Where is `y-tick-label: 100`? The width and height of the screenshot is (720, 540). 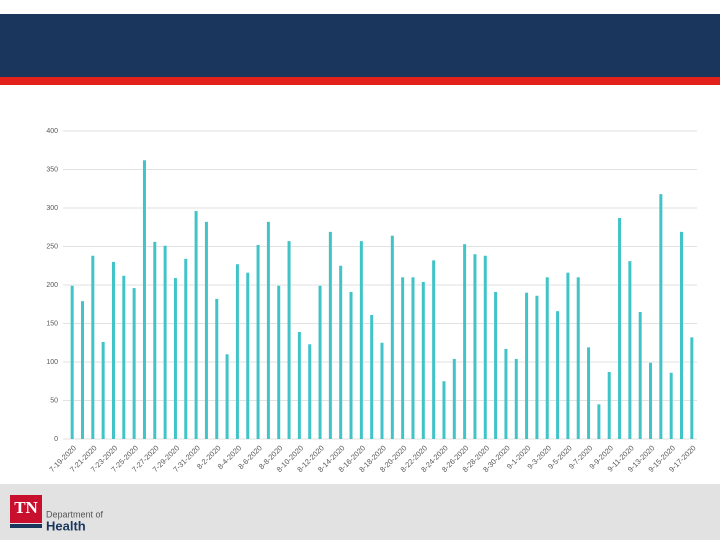 y-tick-label: 100 is located at coordinates (52, 362).